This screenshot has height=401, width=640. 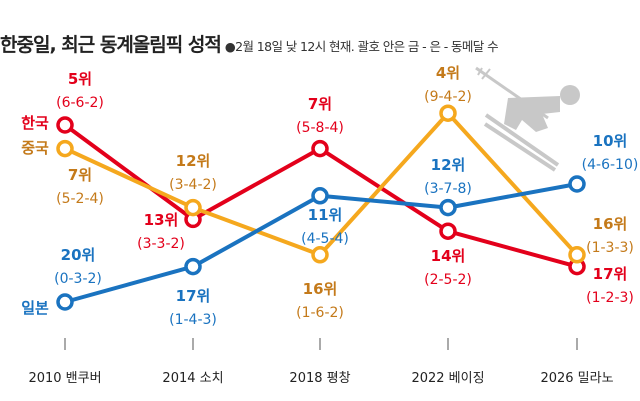 I want to click on skier-icon, so click(x=527, y=119).